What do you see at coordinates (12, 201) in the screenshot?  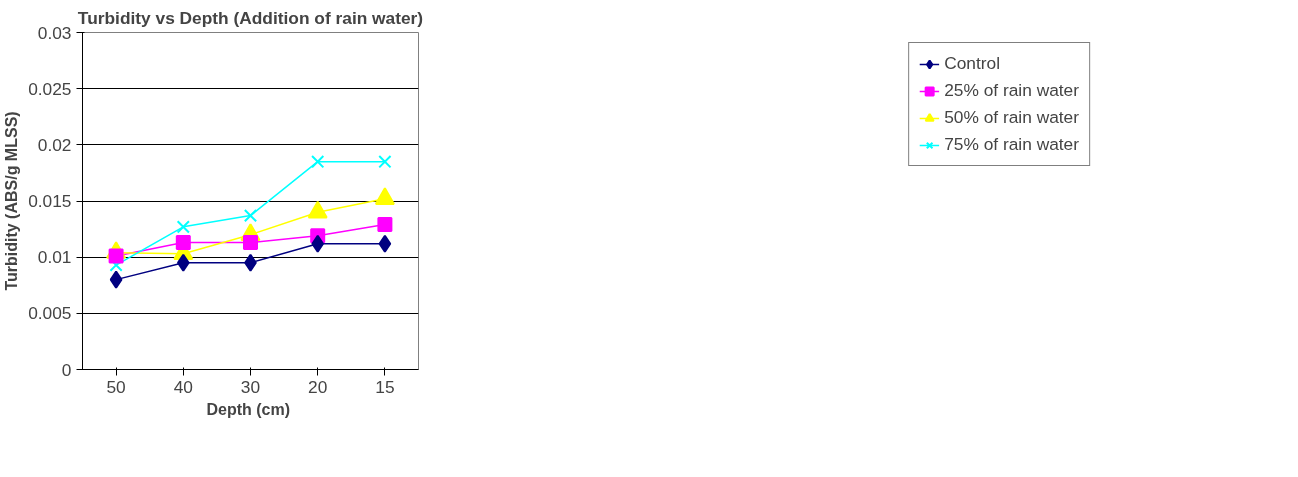 I see `y-axis-title: Turbidity (ABS/g MLSS)` at bounding box center [12, 201].